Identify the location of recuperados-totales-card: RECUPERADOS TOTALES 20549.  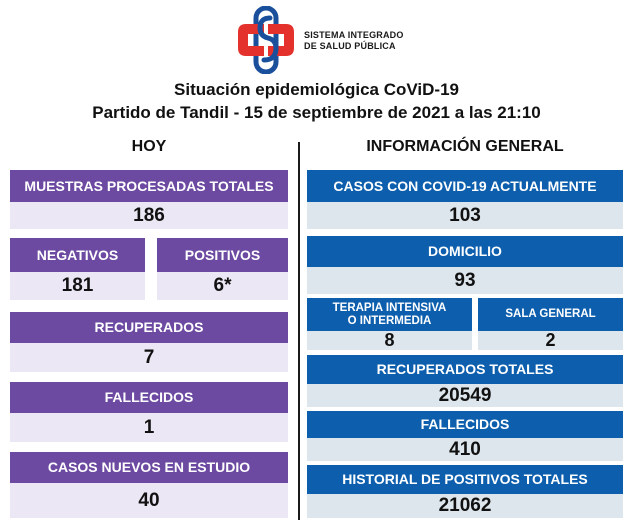
(465, 381).